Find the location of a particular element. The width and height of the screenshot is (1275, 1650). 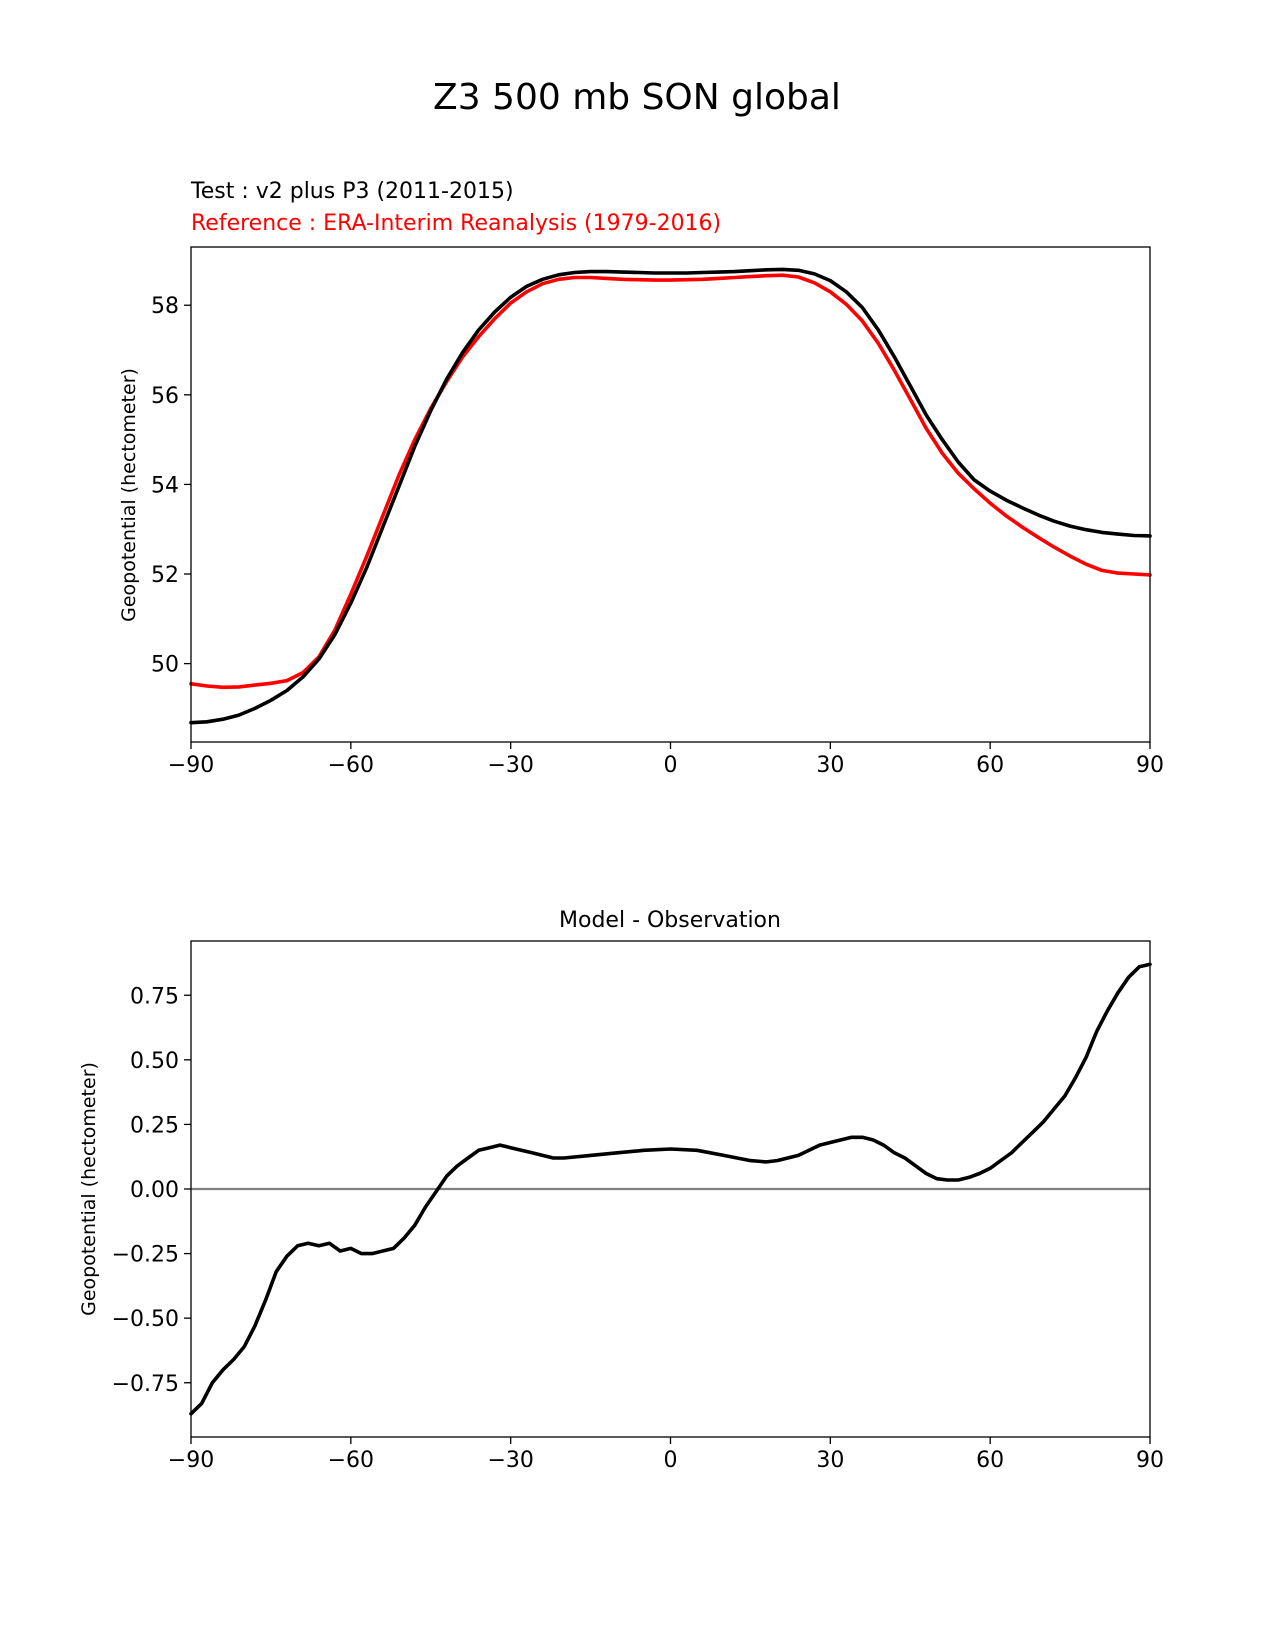

y-tick-label: 0.75 is located at coordinates (154, 996).